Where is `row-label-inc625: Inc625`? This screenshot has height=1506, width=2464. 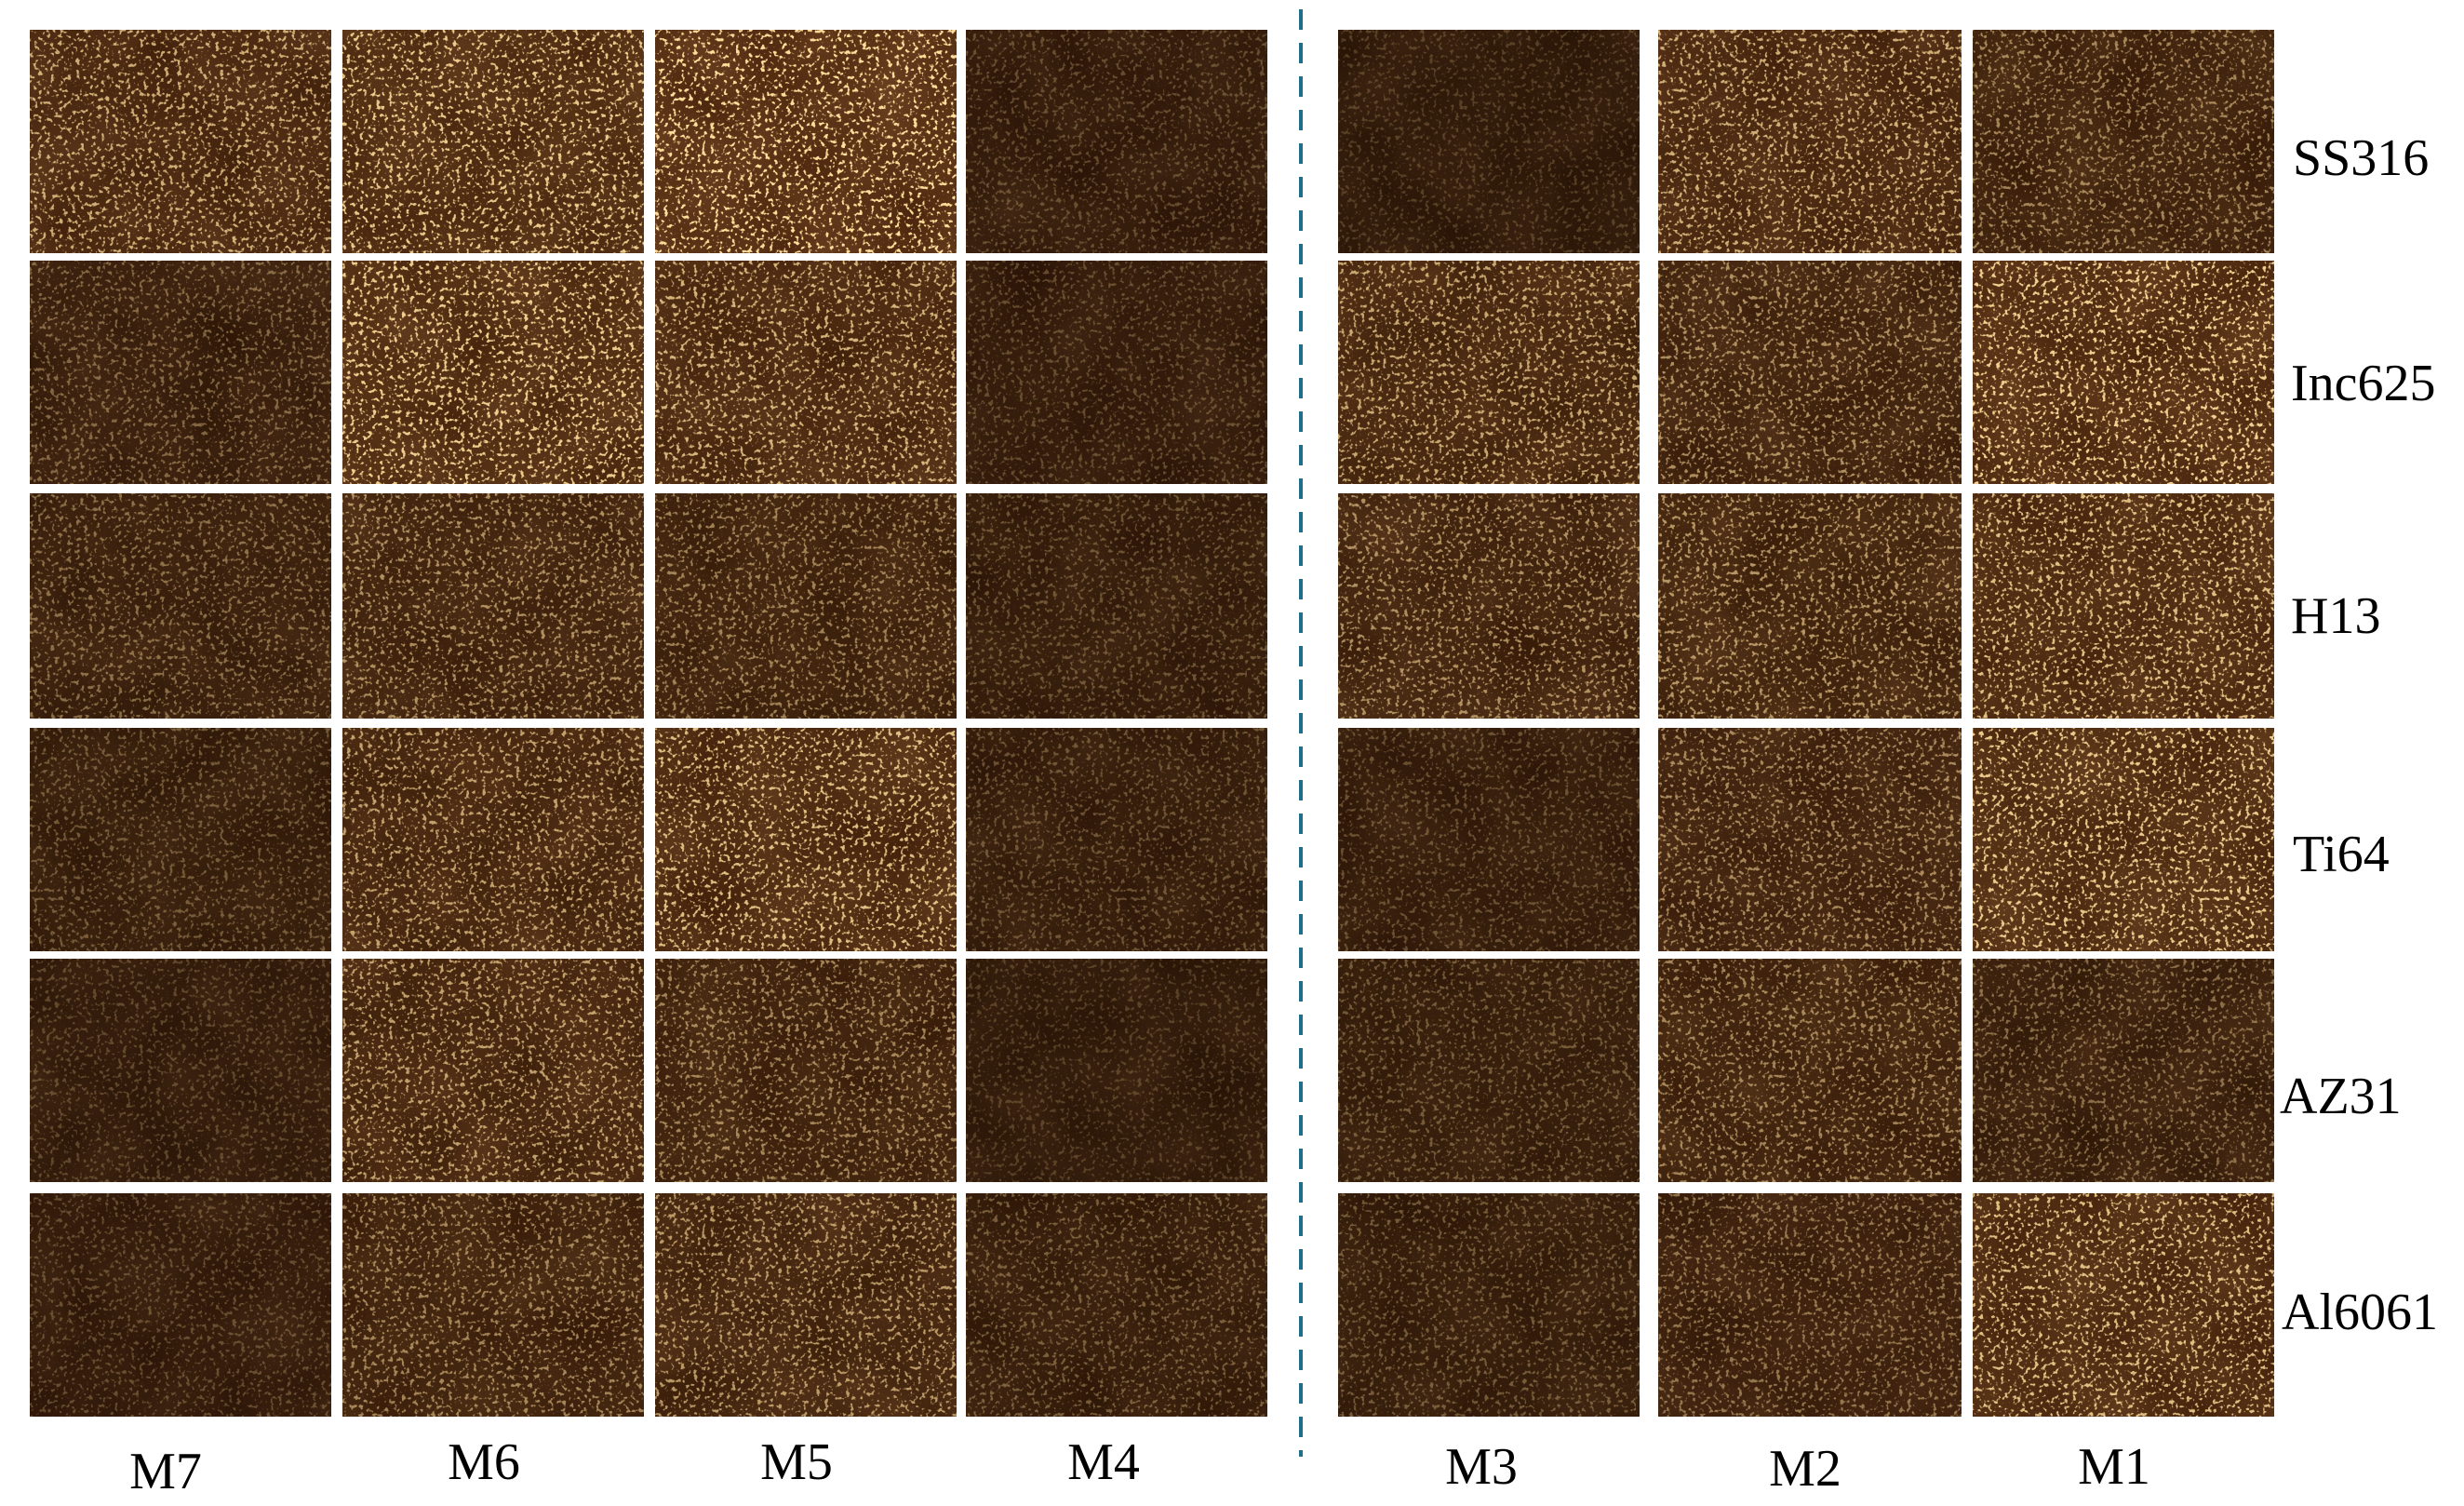 row-label-inc625: Inc625 is located at coordinates (2363, 383).